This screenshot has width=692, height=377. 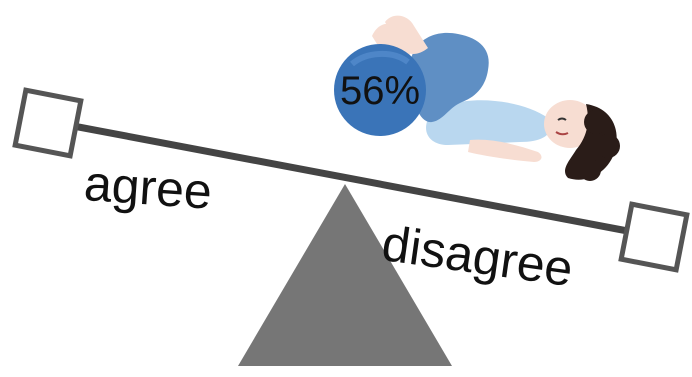 I want to click on ball-icon: 56%, so click(x=380, y=90).